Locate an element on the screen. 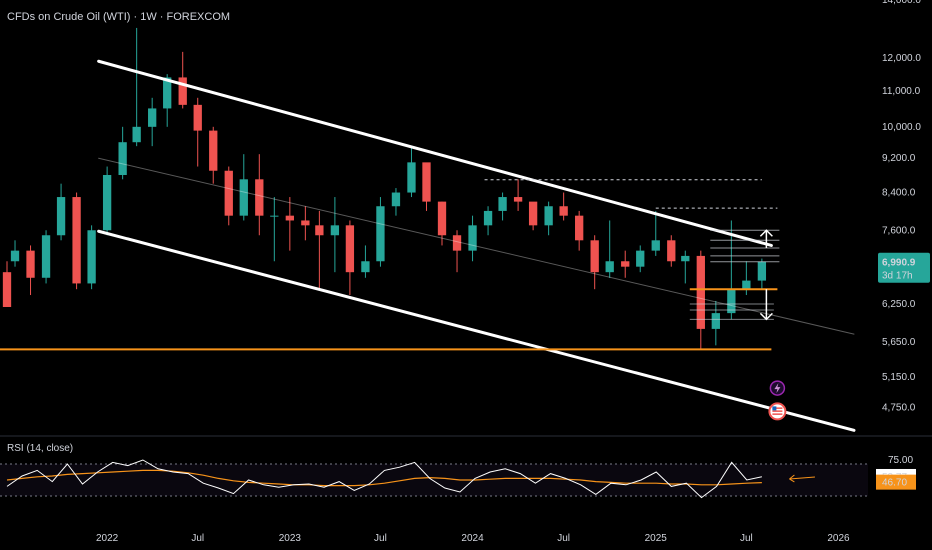  rsi-pointer-arrow is located at coordinates (802, 478).